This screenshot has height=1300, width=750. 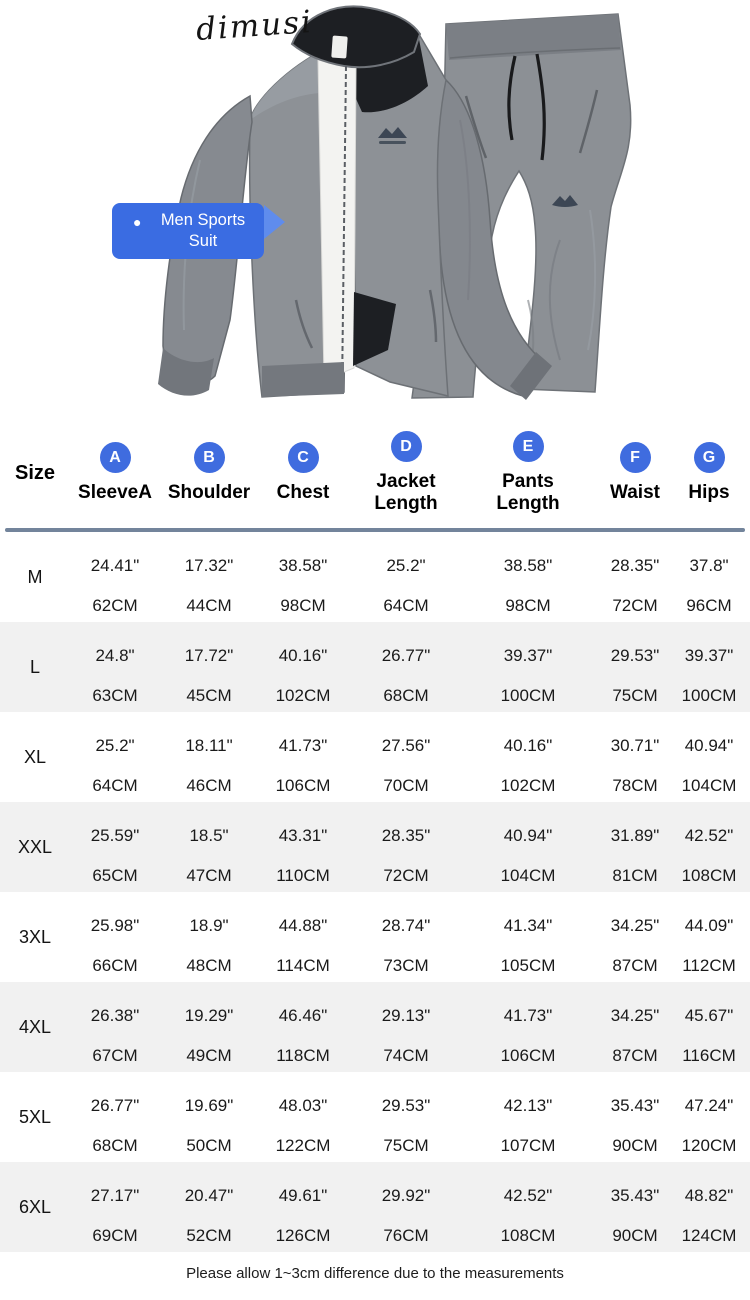 I want to click on value-cell: 30.71" 78CM, so click(x=635, y=757).